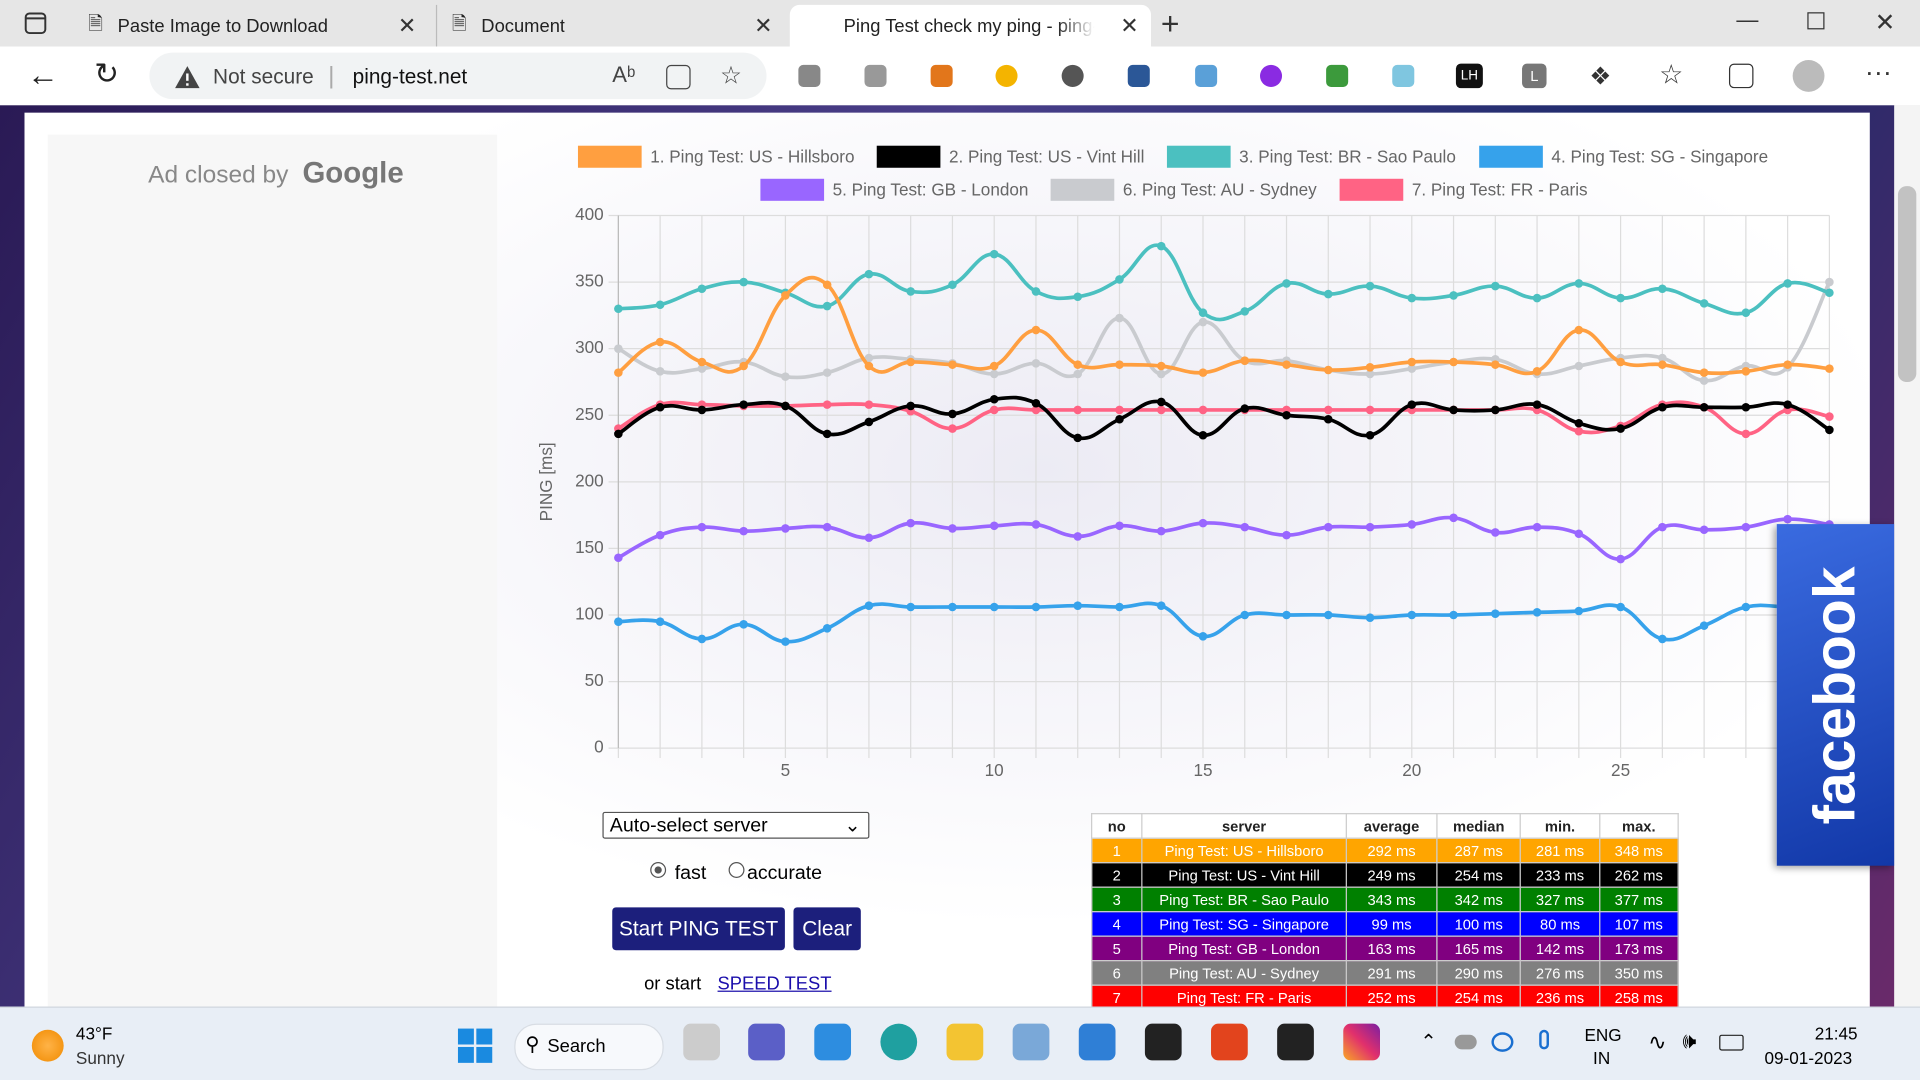 The height and width of the screenshot is (1080, 1920). Describe the element at coordinates (106, 74) in the screenshot. I see `refresh-button: ↻` at that location.